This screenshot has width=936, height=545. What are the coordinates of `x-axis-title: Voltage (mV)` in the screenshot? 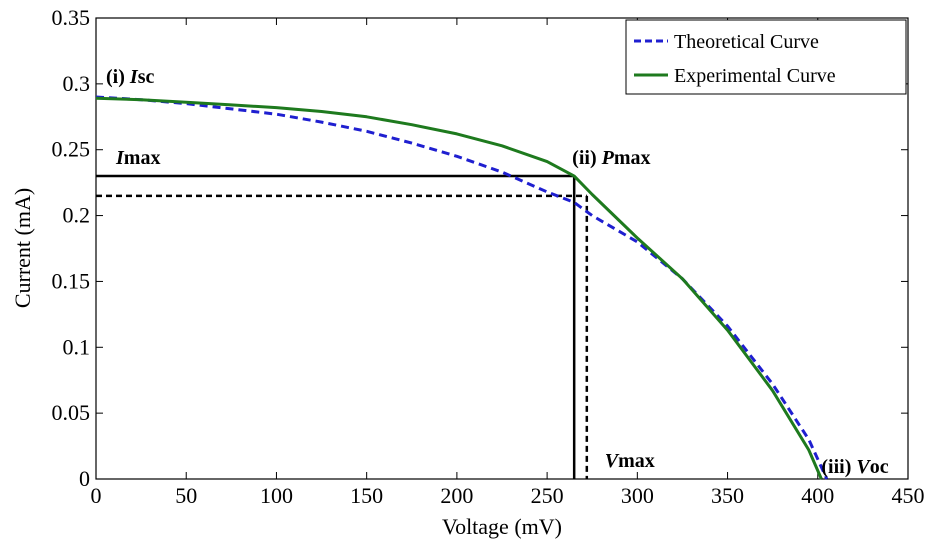 It's located at (502, 526).